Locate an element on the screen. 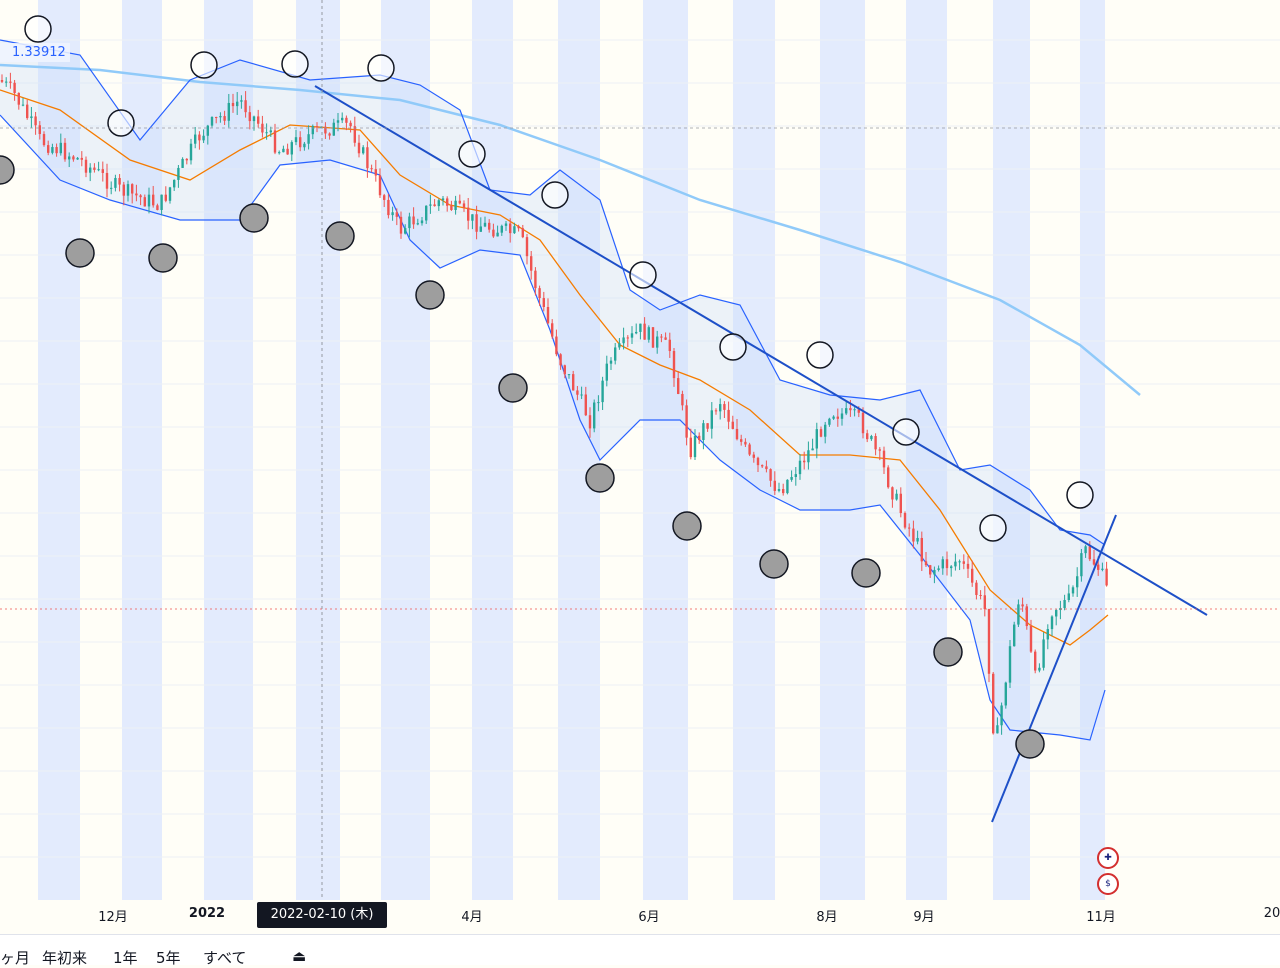 The width and height of the screenshot is (1280, 968). us-flag-icon: $ is located at coordinates (1108, 884).